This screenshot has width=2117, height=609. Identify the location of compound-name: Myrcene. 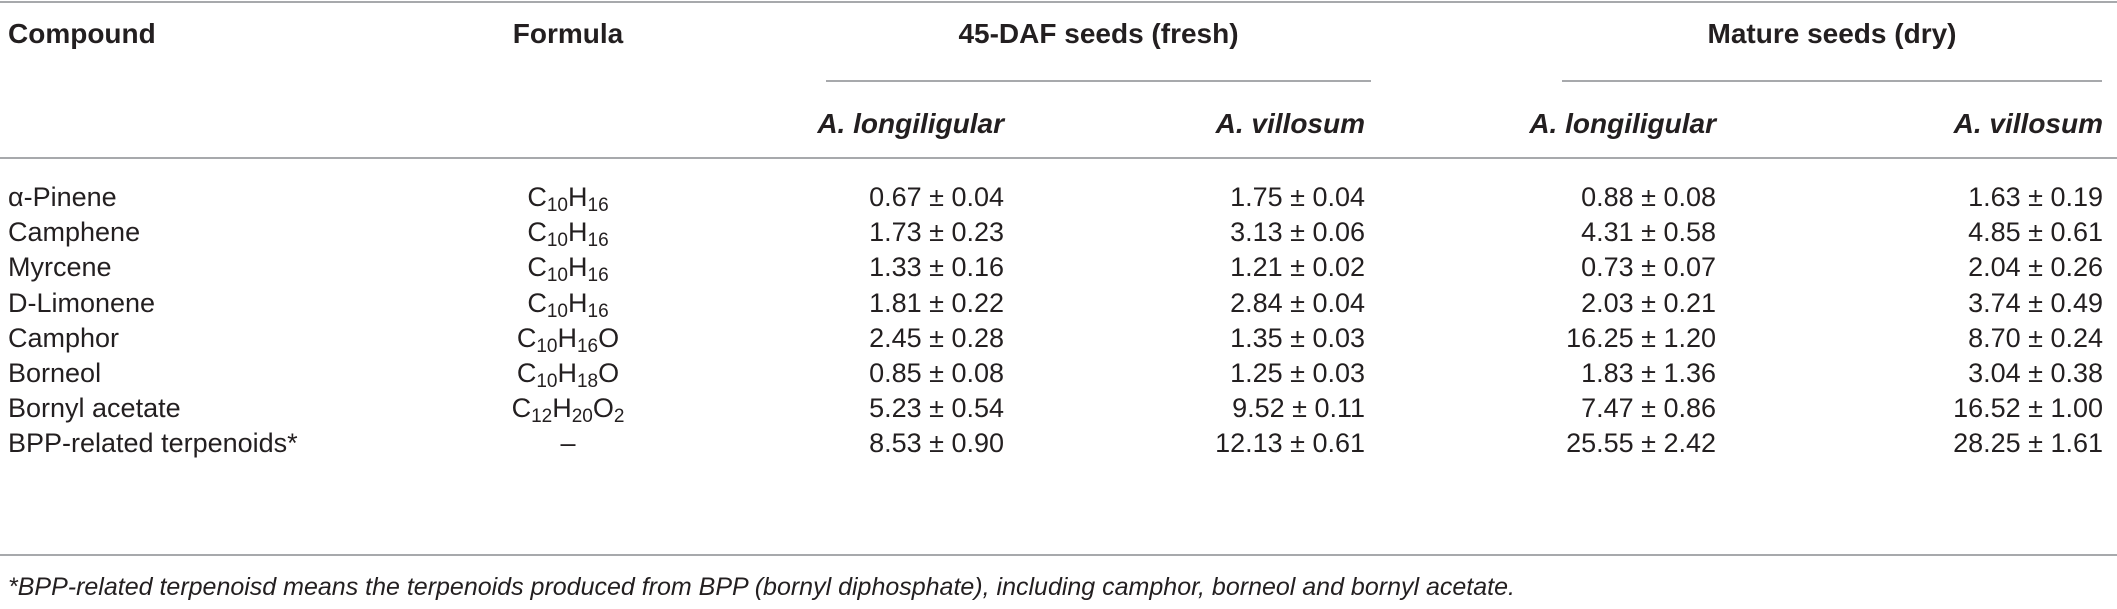
(60, 267).